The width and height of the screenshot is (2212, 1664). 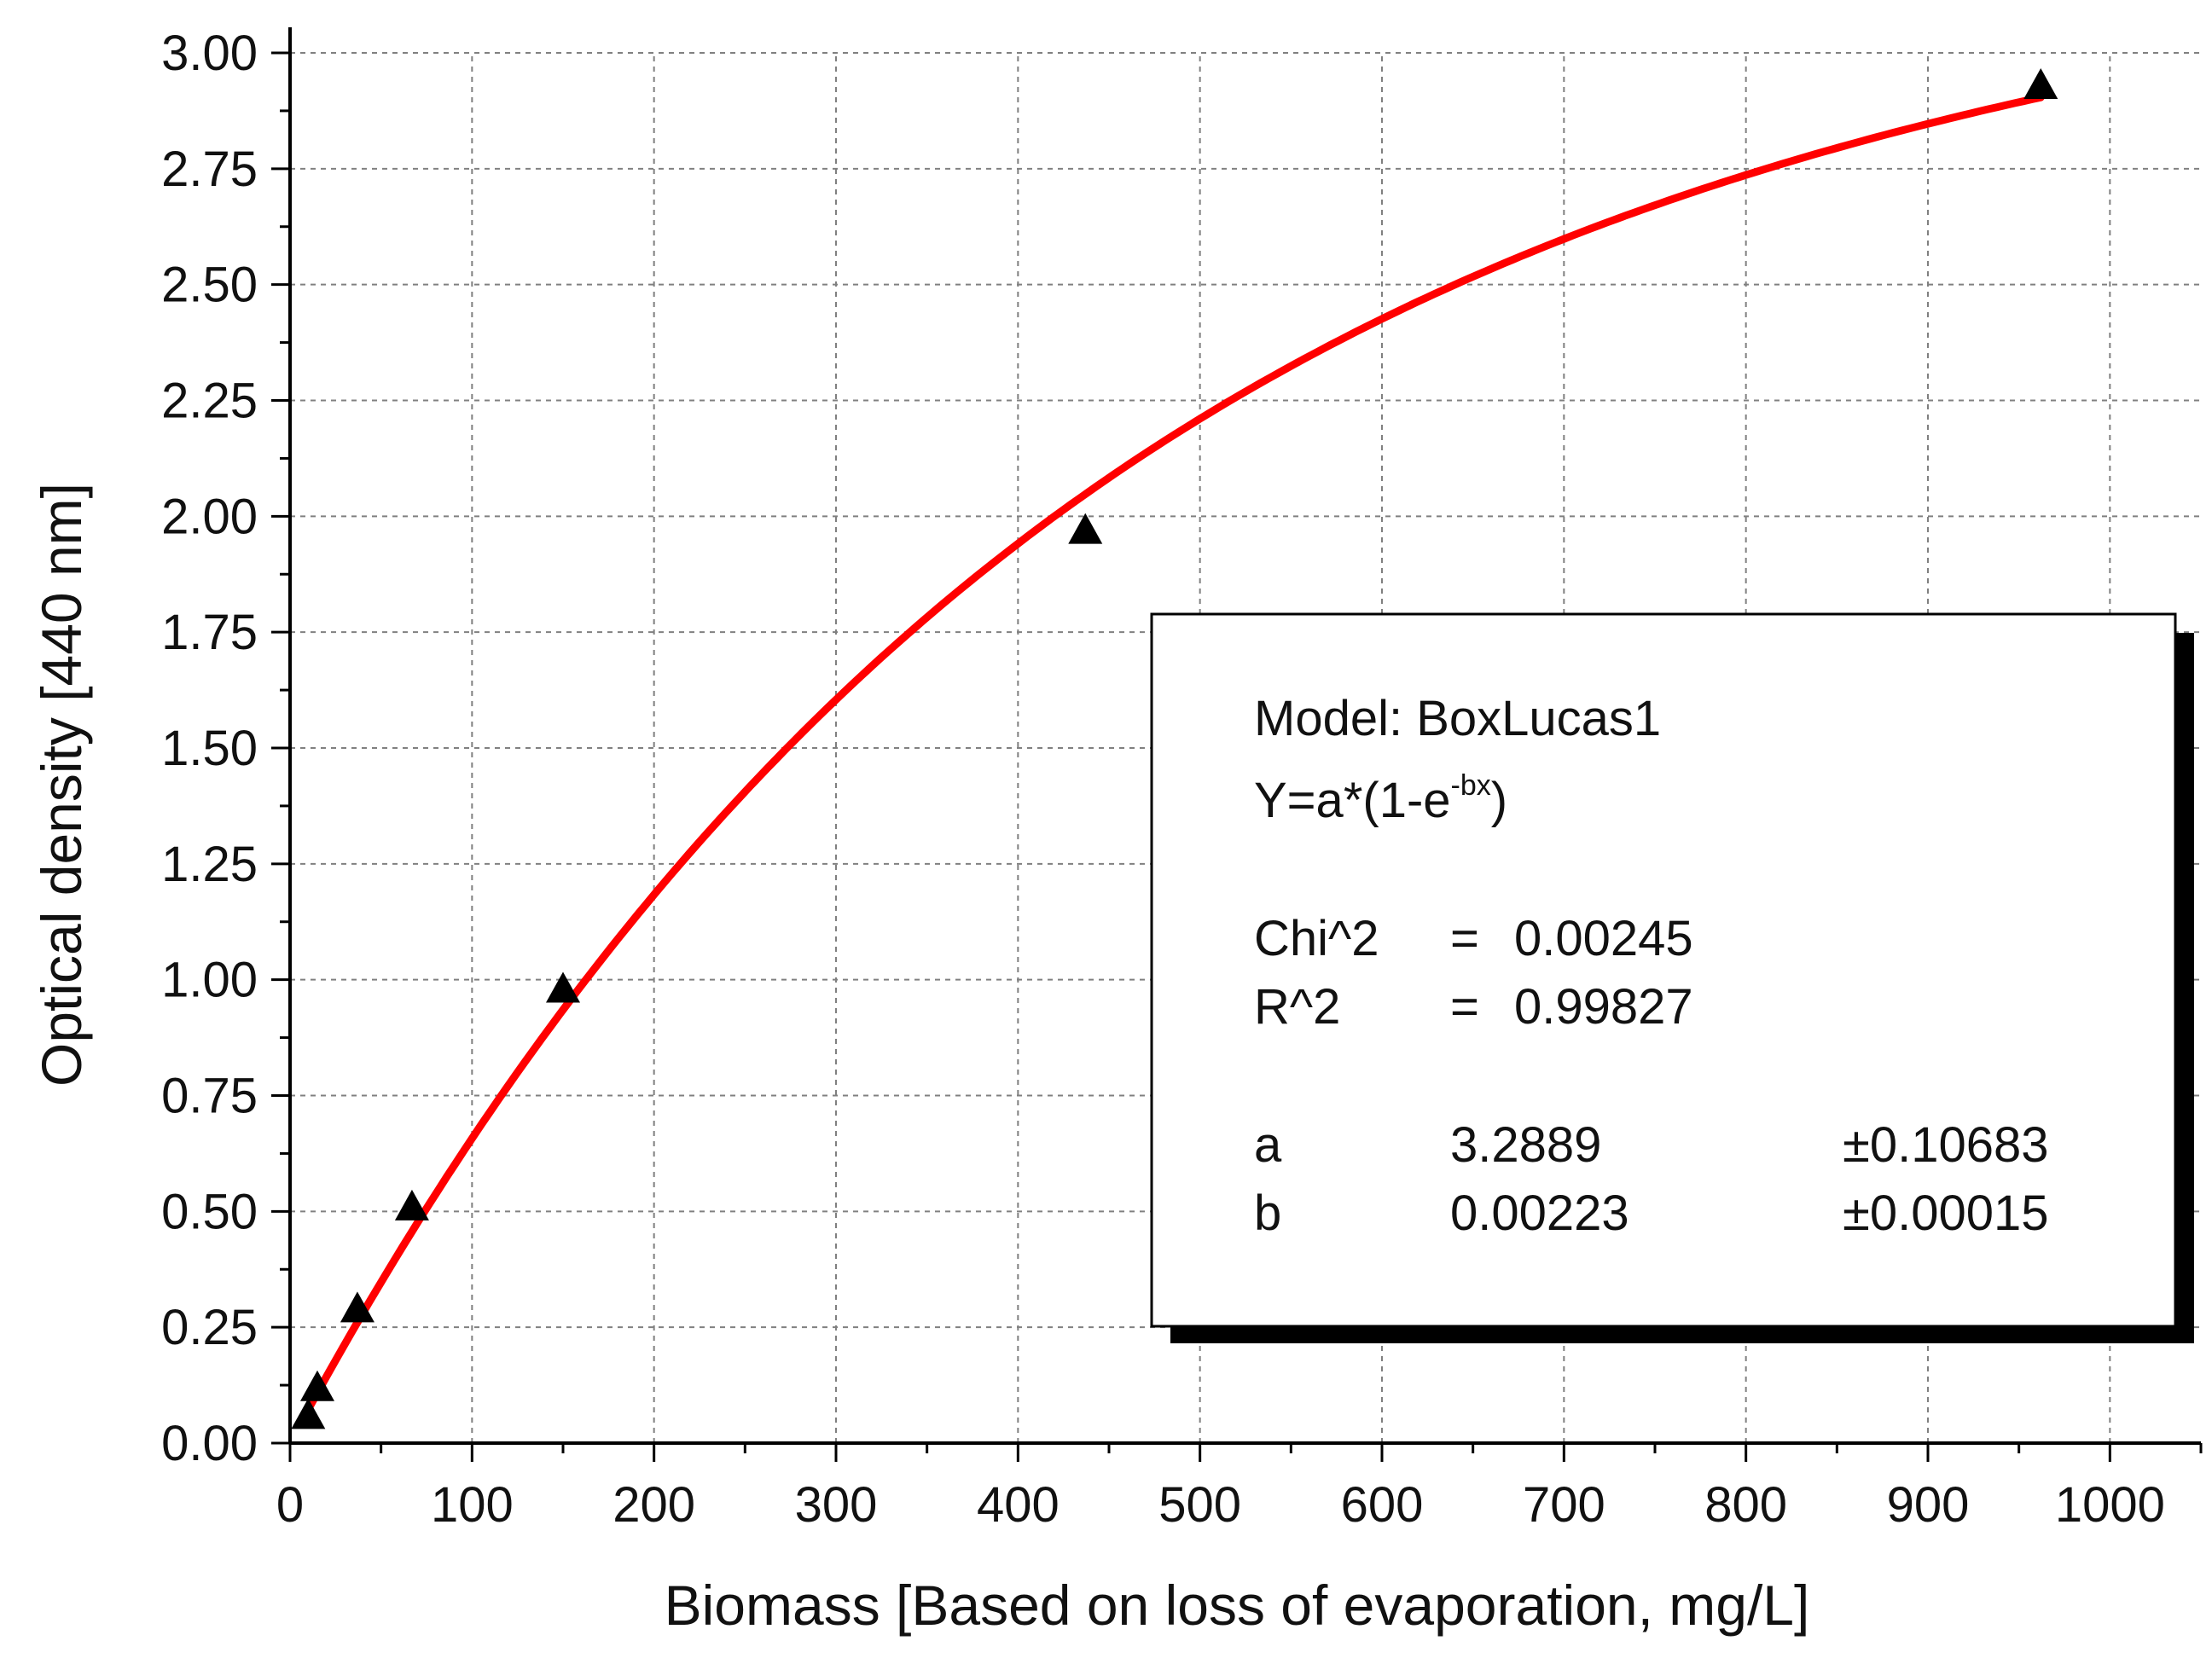 I want to click on y-tick-label: 2.50, so click(x=209, y=285).